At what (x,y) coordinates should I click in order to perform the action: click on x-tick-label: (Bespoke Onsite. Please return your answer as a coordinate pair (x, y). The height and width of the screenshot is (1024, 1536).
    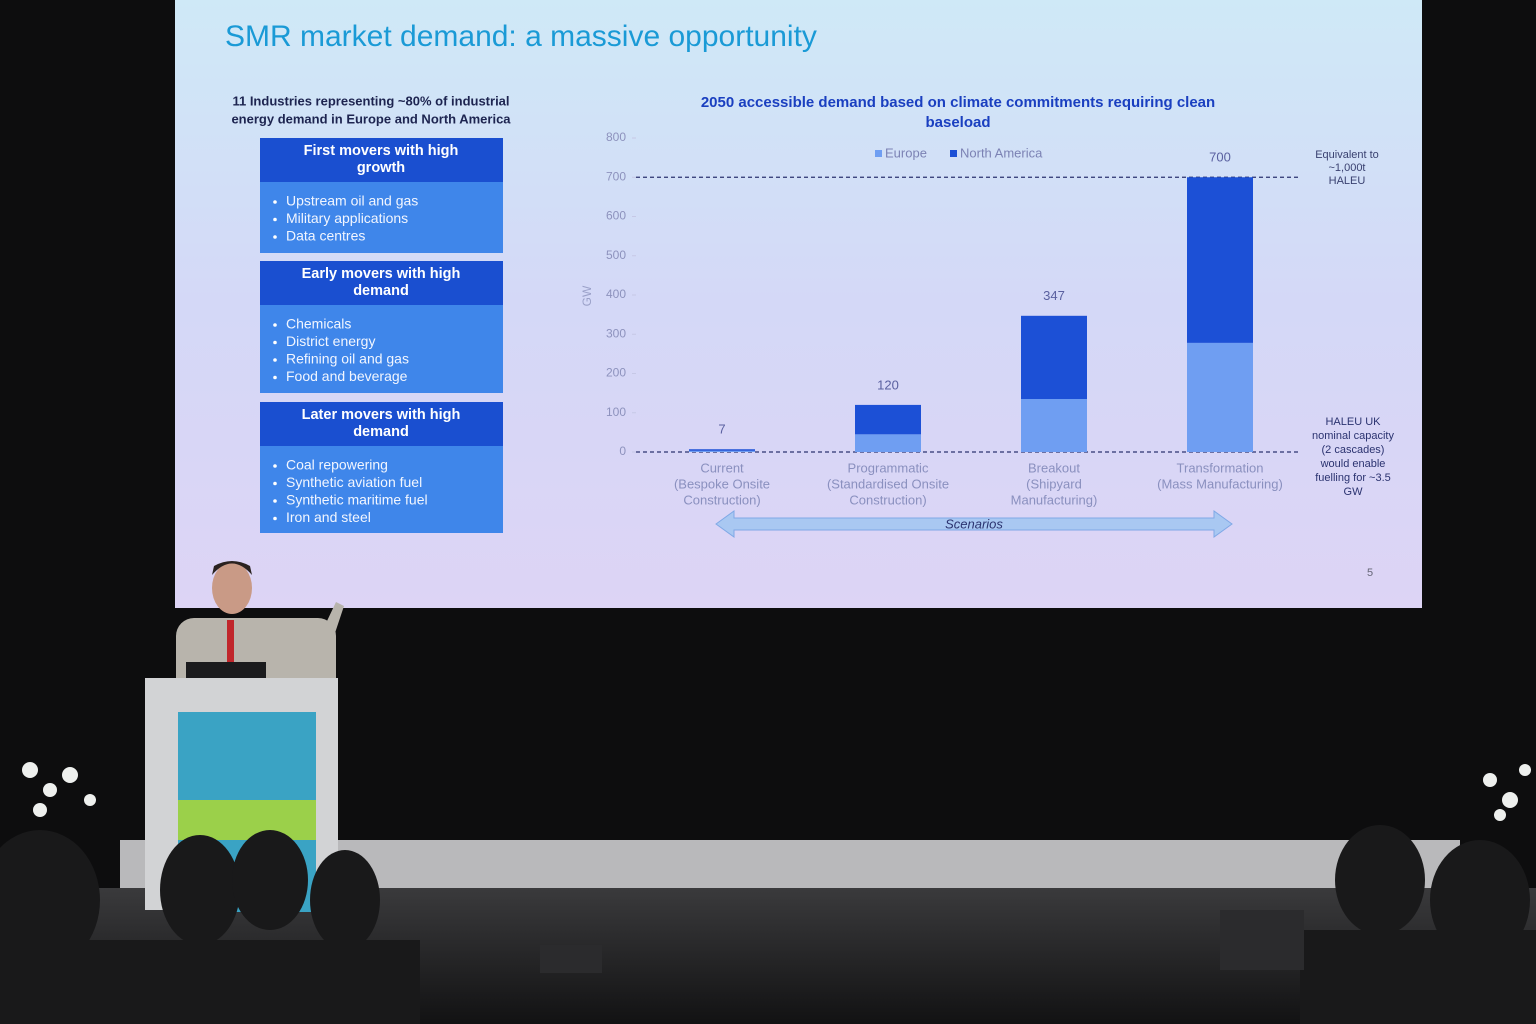
    Looking at the image, I should click on (722, 483).